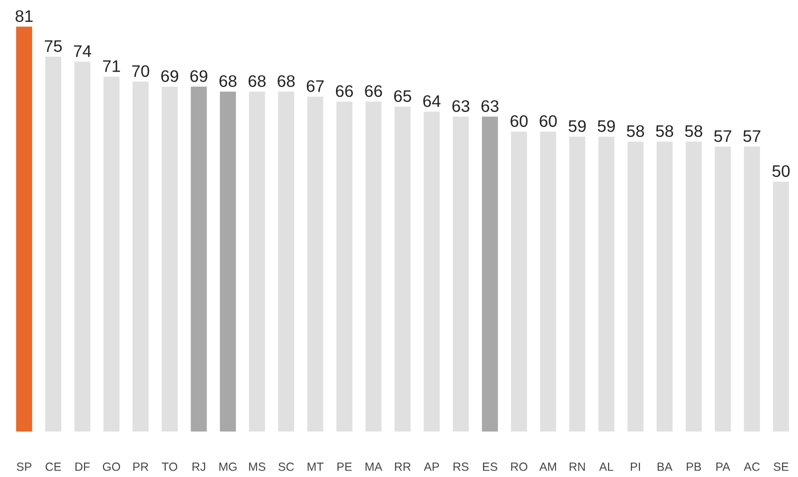 Image resolution: width=798 pixels, height=477 pixels. What do you see at coordinates (635, 466) in the screenshot?
I see `x-tick-label: PI` at bounding box center [635, 466].